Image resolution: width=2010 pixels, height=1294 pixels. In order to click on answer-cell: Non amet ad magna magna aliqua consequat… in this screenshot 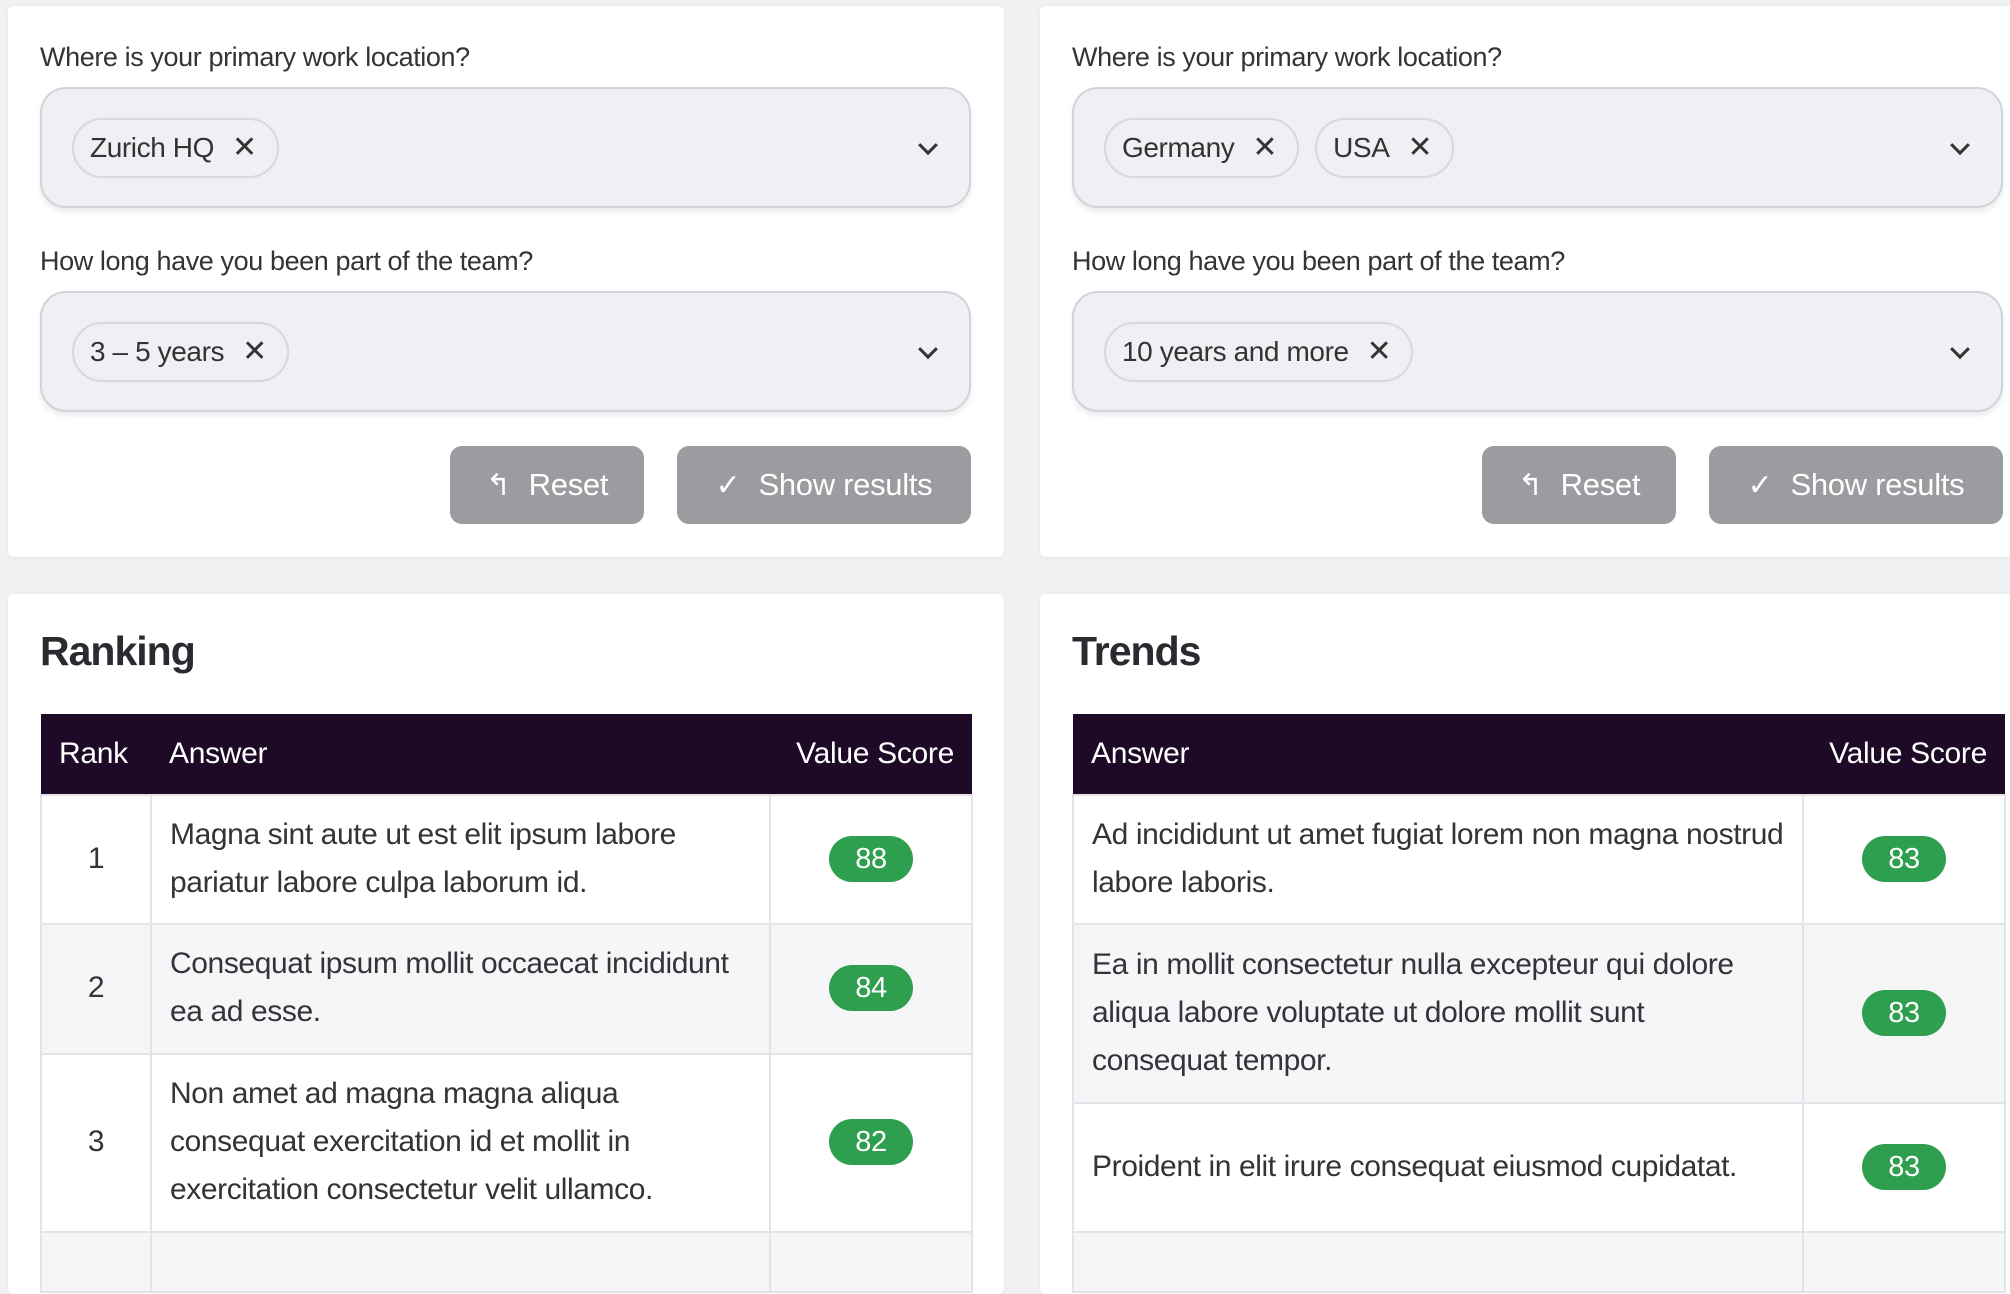, I will do `click(460, 1143)`.